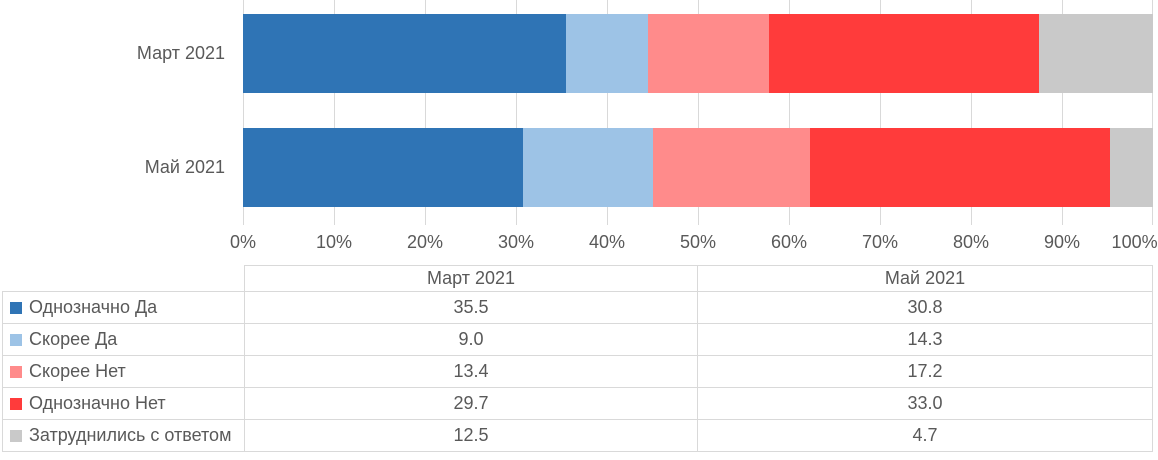 The image size is (1158, 460). I want to click on legend-entry: Скорее Нет, so click(124, 371).